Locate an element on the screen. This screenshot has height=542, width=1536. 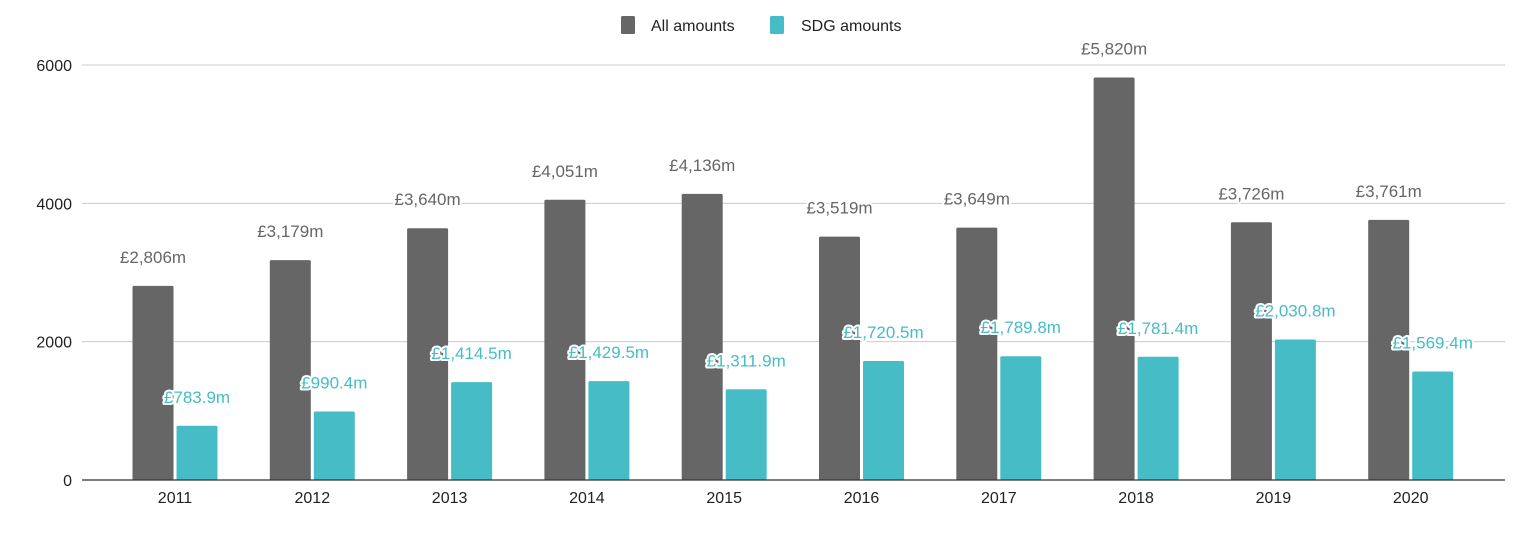
x-axis-ticks: 2011 2012 2013 2014 2015 2016 2017 2018 2019 2020 is located at coordinates (793, 498).